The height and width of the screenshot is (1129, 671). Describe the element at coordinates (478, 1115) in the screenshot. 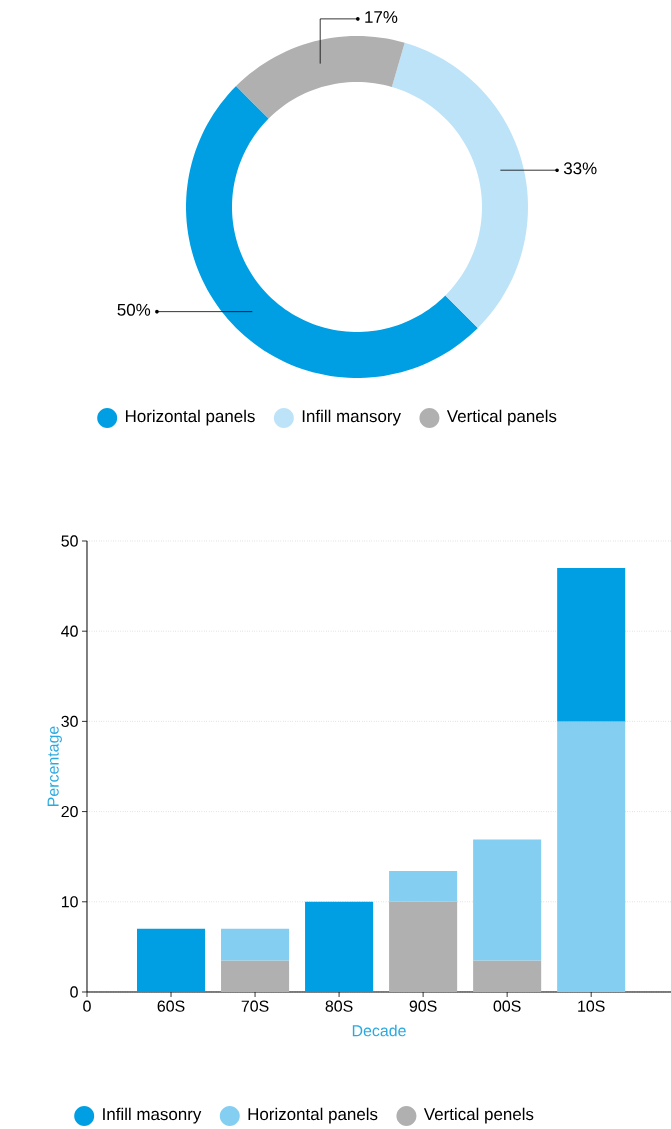

I see `legend-label: Vertical penels` at that location.